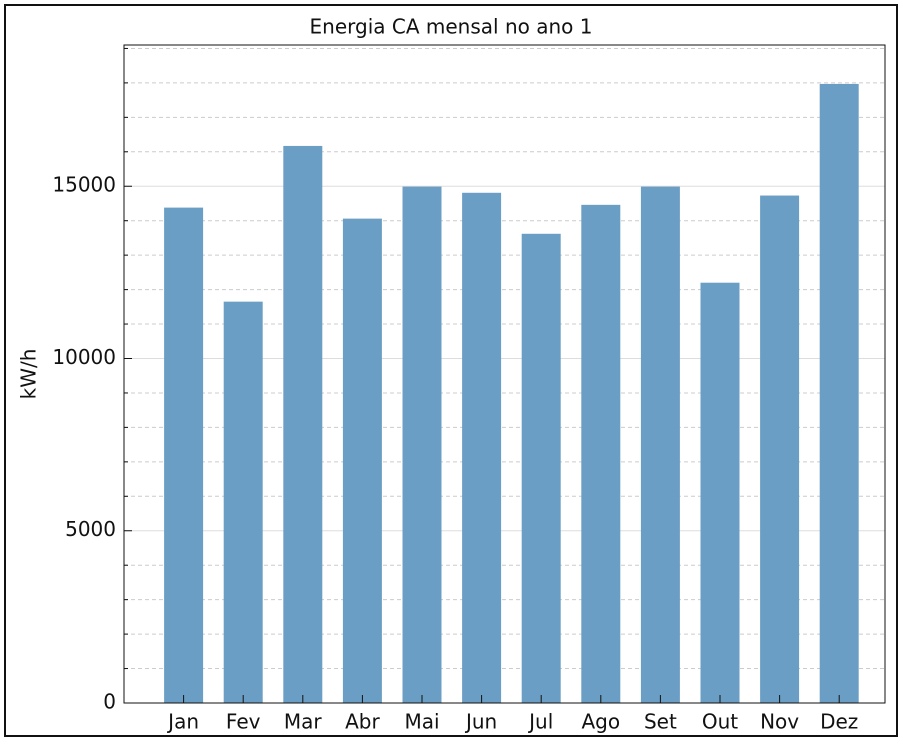  I want to click on y-axis-label: kW/h, so click(29, 374).